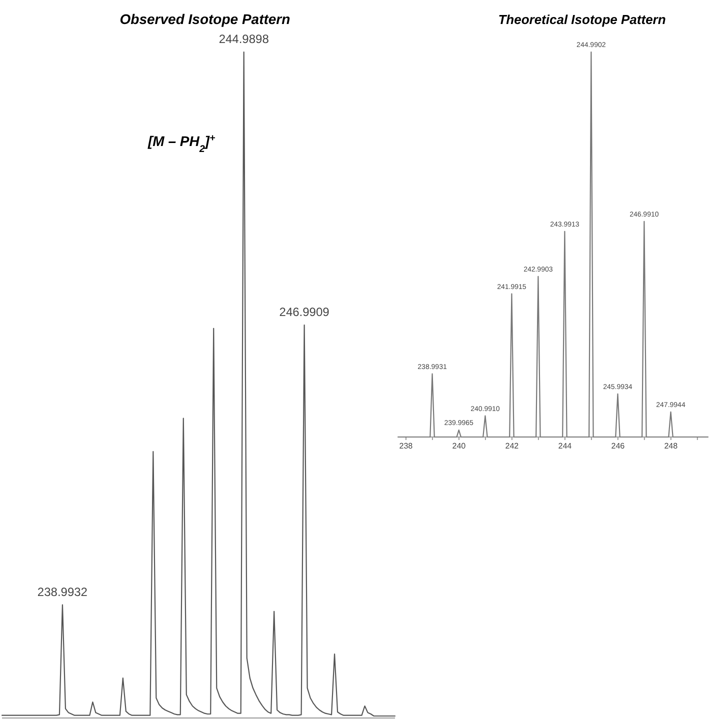 The width and height of the screenshot is (710, 721). What do you see at coordinates (565, 446) in the screenshot?
I see `x-tick-label: 244` at bounding box center [565, 446].